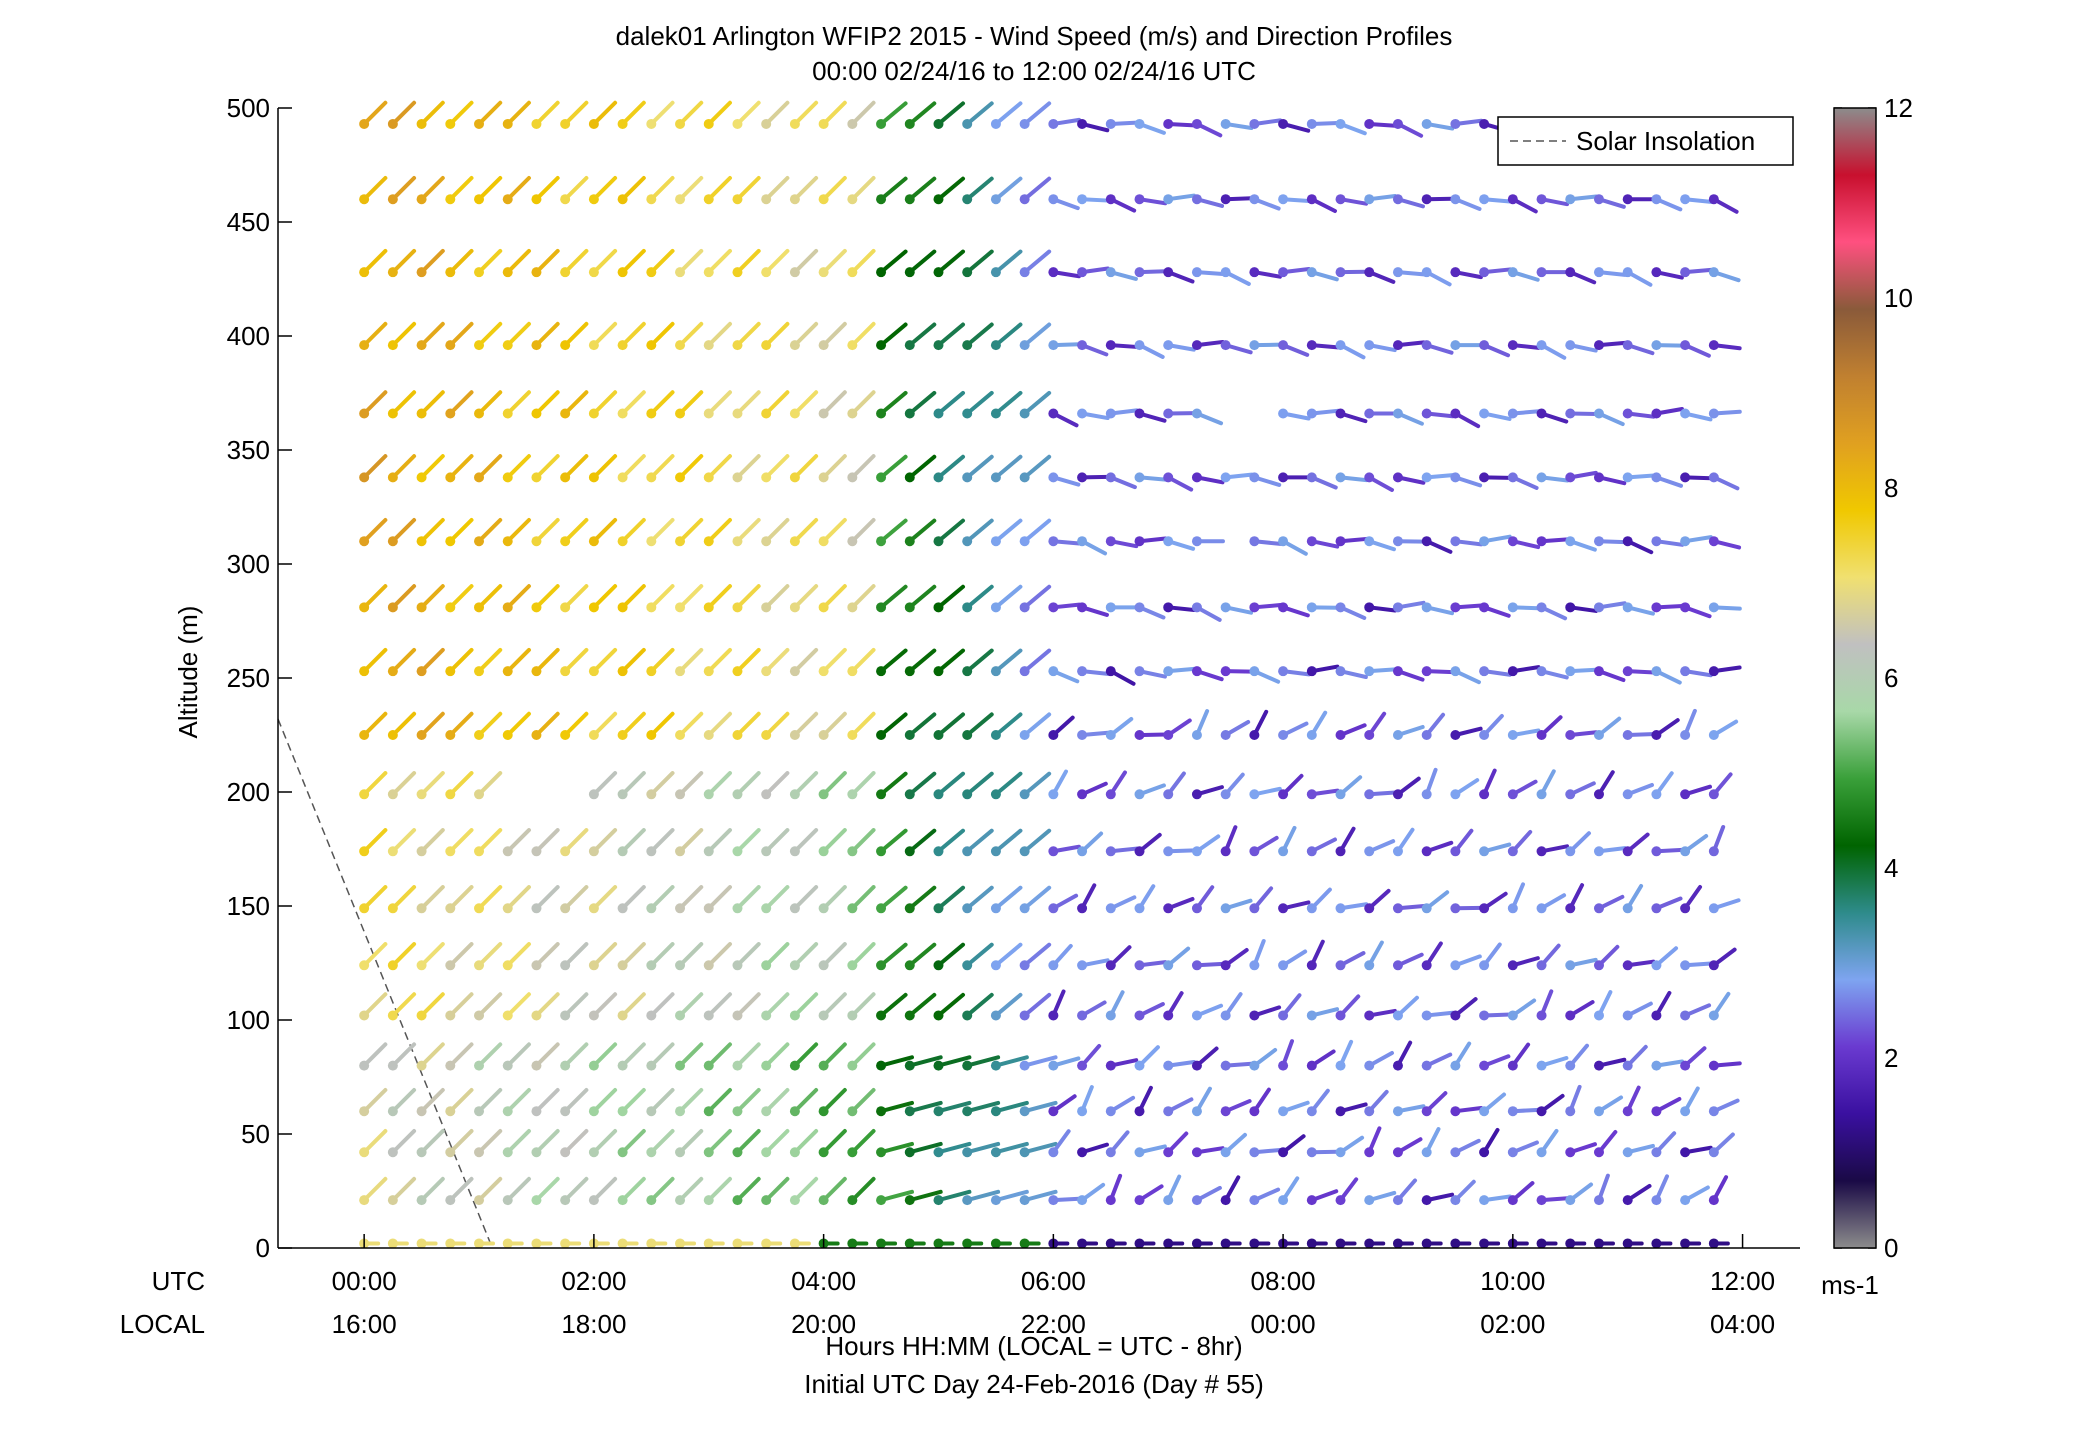  What do you see at coordinates (1850, 704) in the screenshot?
I see `colorbar: ms-1` at bounding box center [1850, 704].